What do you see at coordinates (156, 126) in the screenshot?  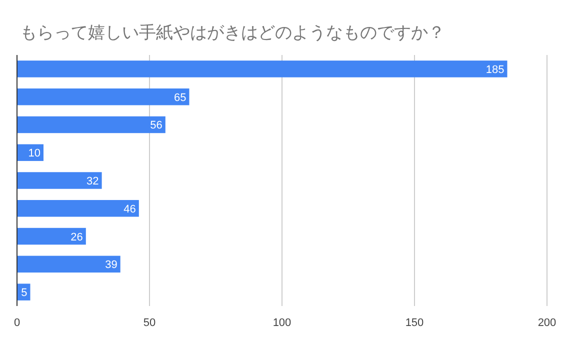 I see `data-label: 56` at bounding box center [156, 126].